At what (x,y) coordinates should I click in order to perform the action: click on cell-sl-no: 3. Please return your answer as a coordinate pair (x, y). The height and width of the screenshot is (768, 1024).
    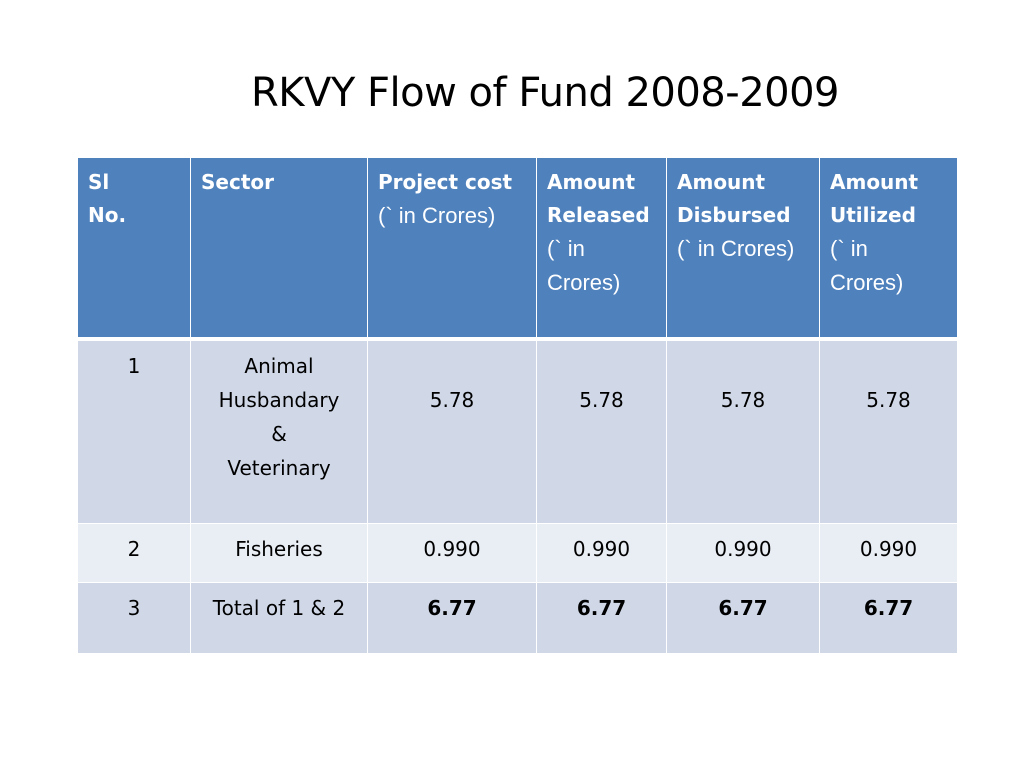
    Looking at the image, I should click on (134, 618).